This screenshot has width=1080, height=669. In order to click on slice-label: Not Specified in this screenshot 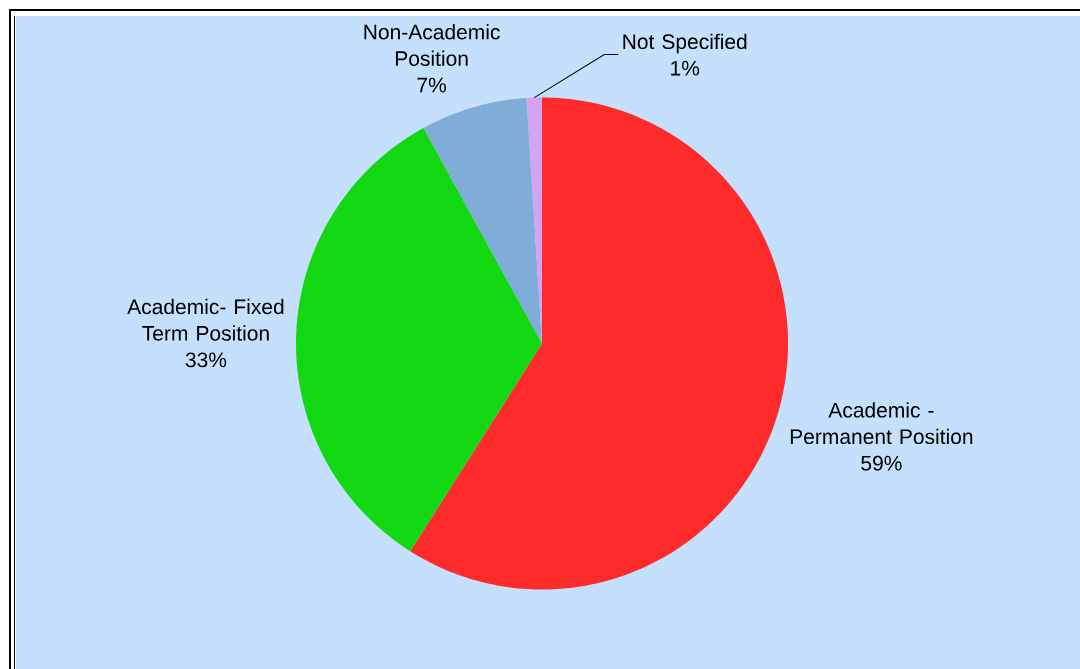, I will do `click(685, 43)`.